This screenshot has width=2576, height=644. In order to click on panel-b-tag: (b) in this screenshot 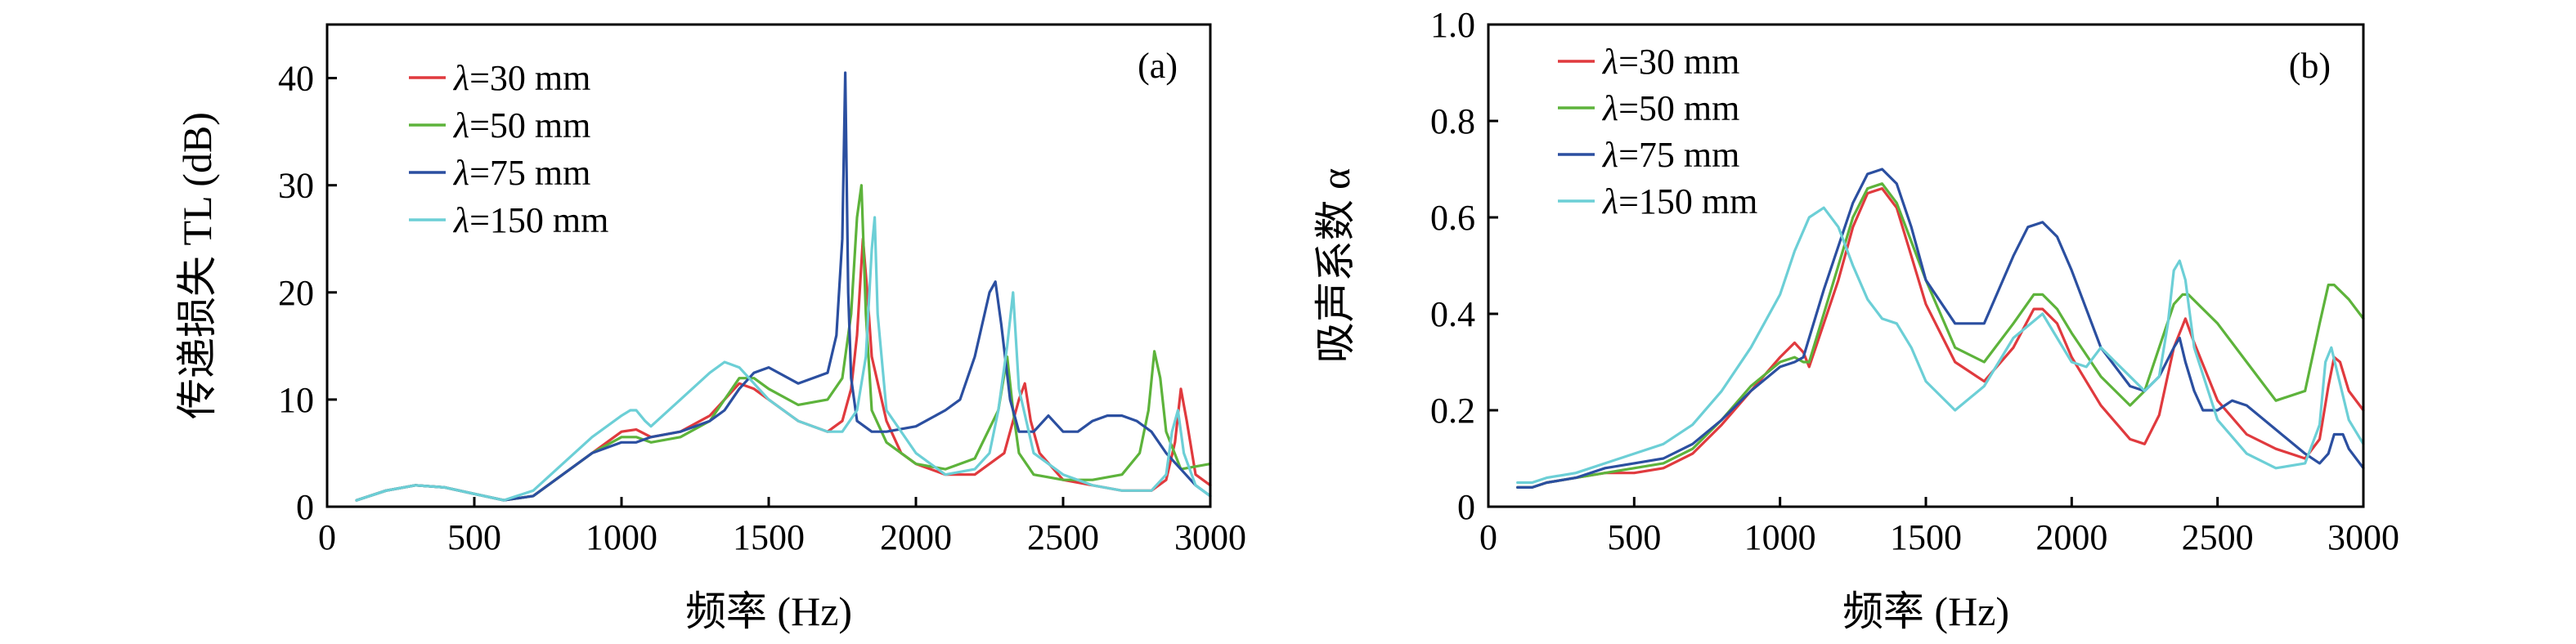, I will do `click(2310, 66)`.